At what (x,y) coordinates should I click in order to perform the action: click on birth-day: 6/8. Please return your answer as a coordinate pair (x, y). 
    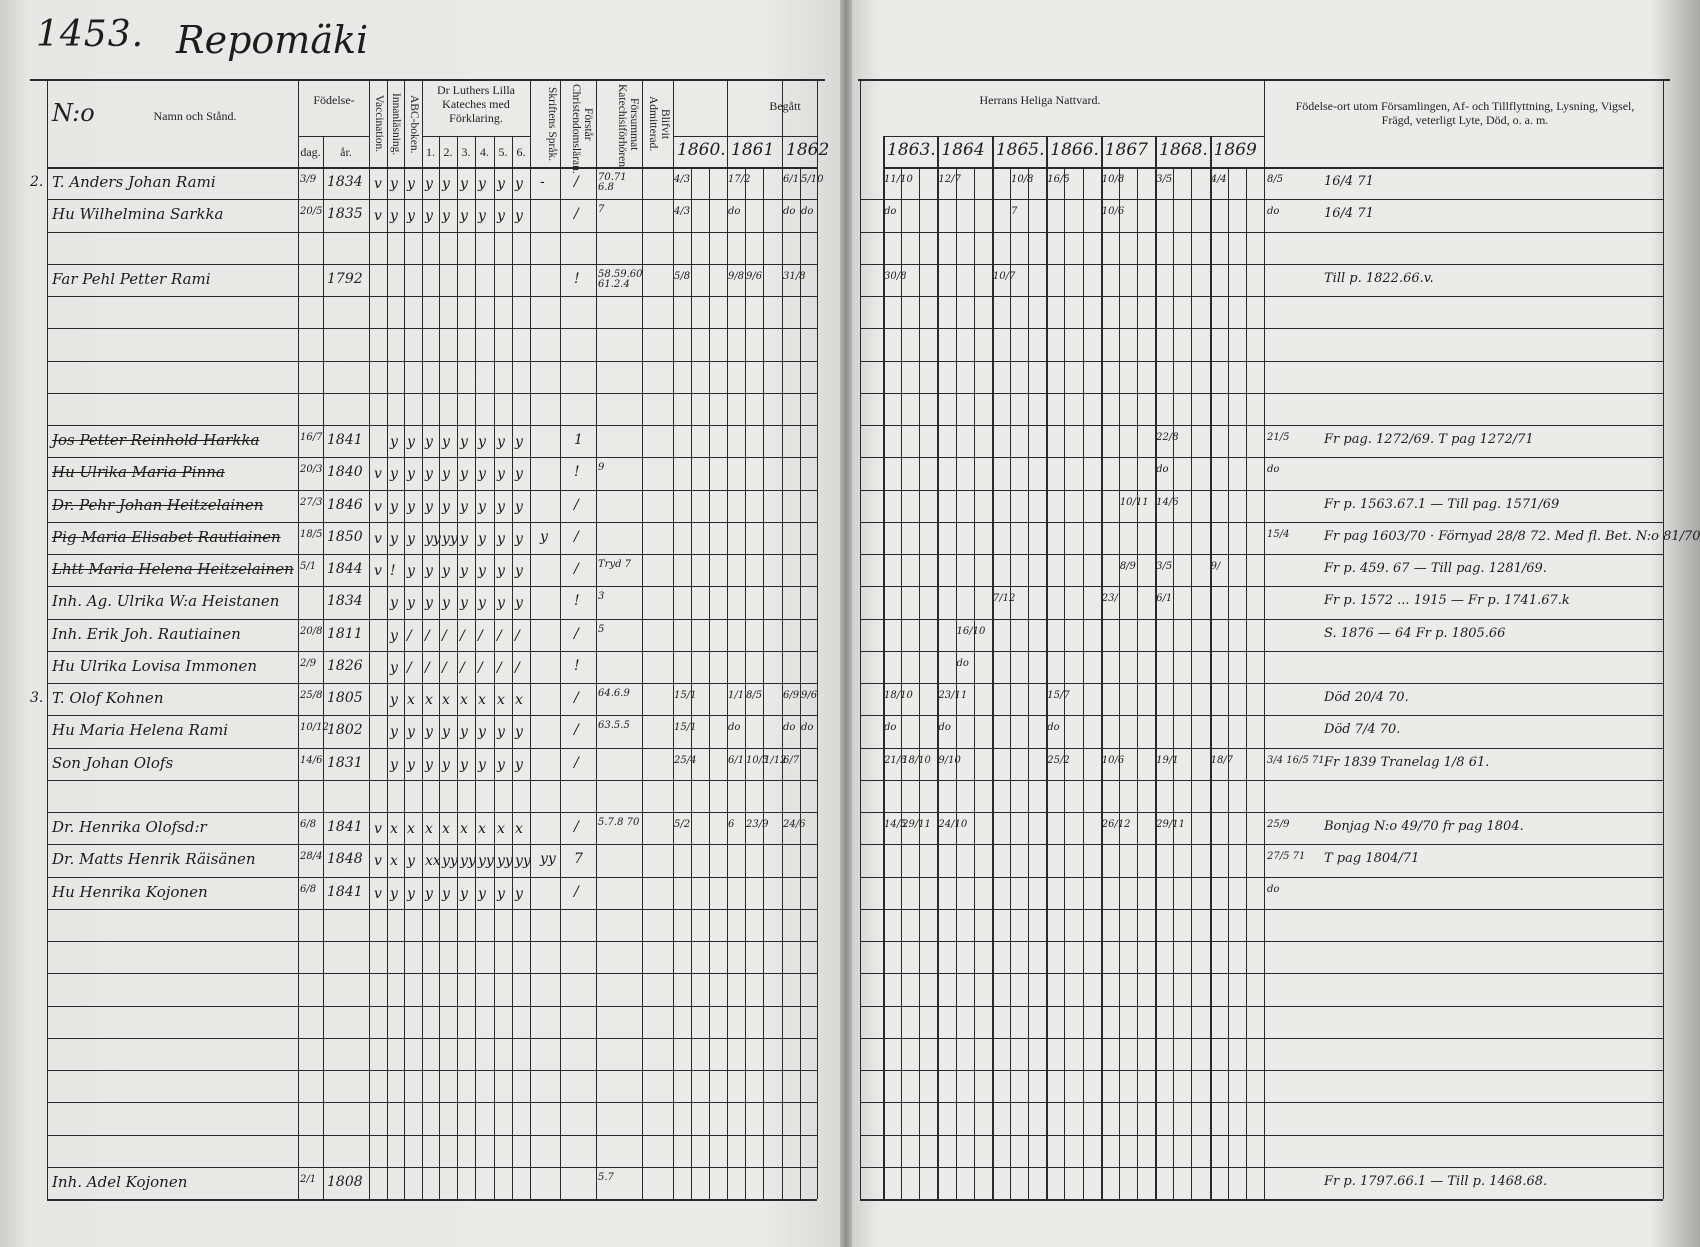
    Looking at the image, I should click on (308, 889).